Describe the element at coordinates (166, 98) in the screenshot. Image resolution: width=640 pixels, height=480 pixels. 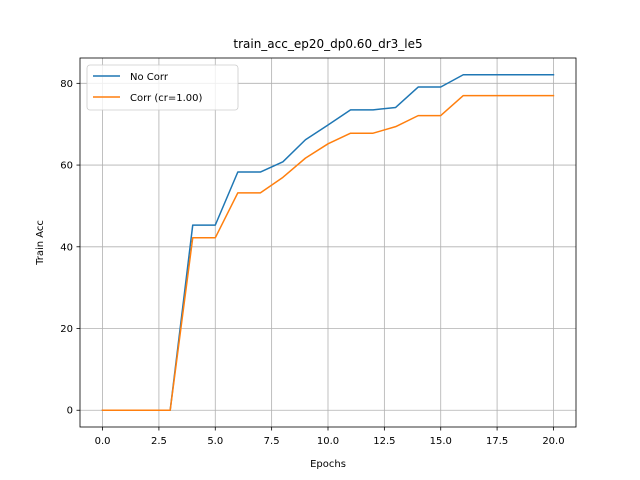
I see `legend-label-2: Corr (cr=1.00)` at that location.